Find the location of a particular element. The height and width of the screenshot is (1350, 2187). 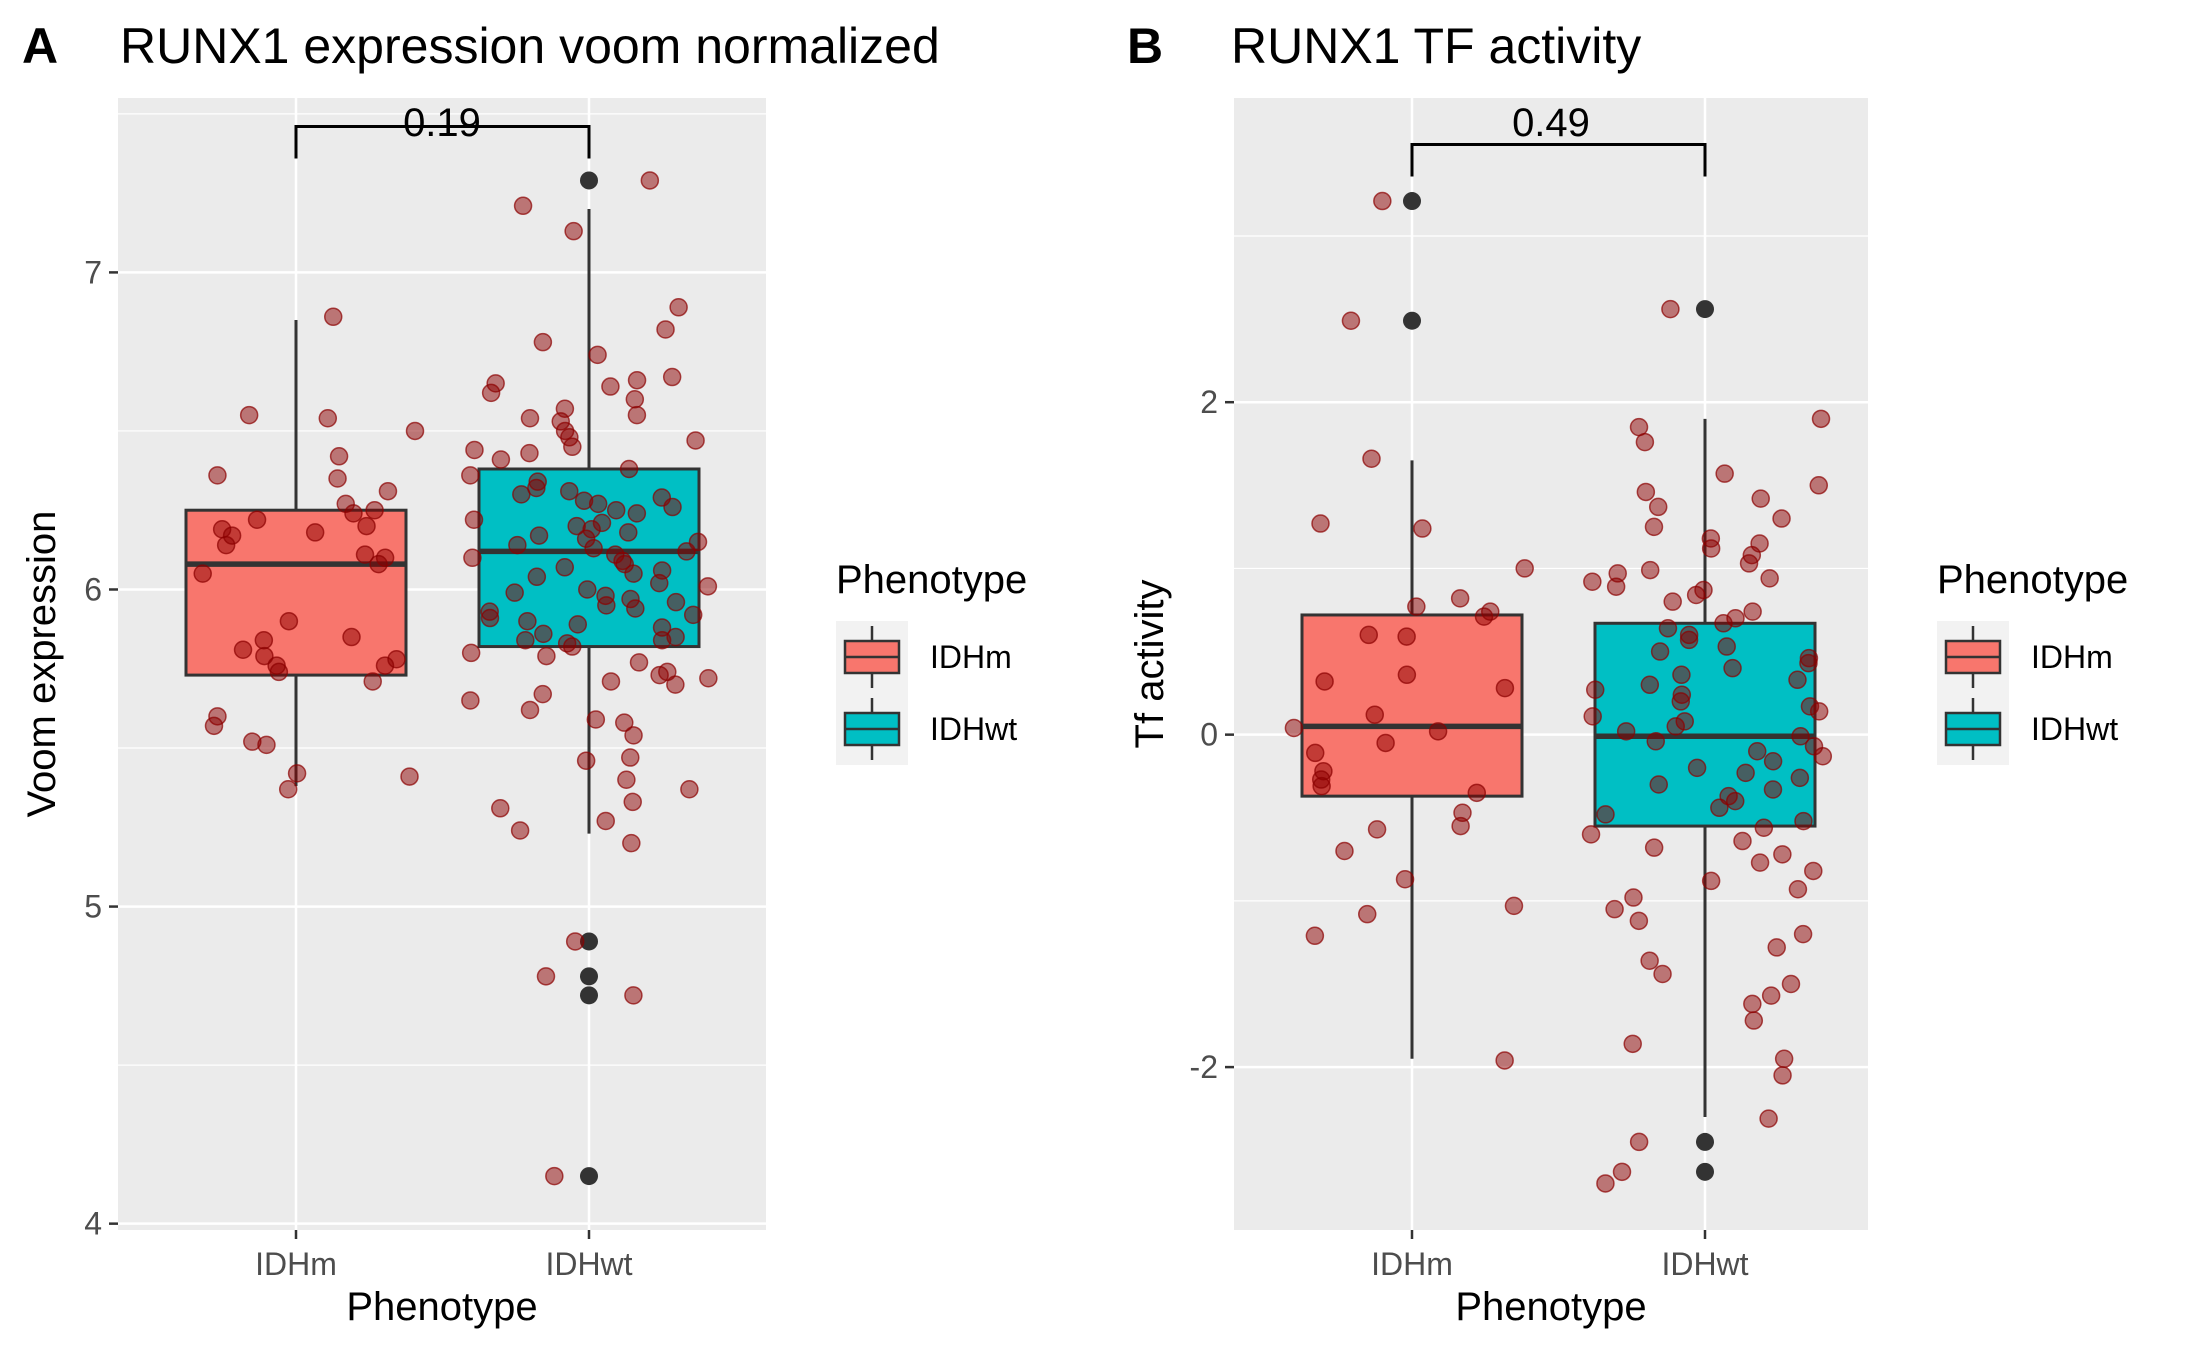

panel-b-comparison-bracket is located at coordinates (1558, 160).